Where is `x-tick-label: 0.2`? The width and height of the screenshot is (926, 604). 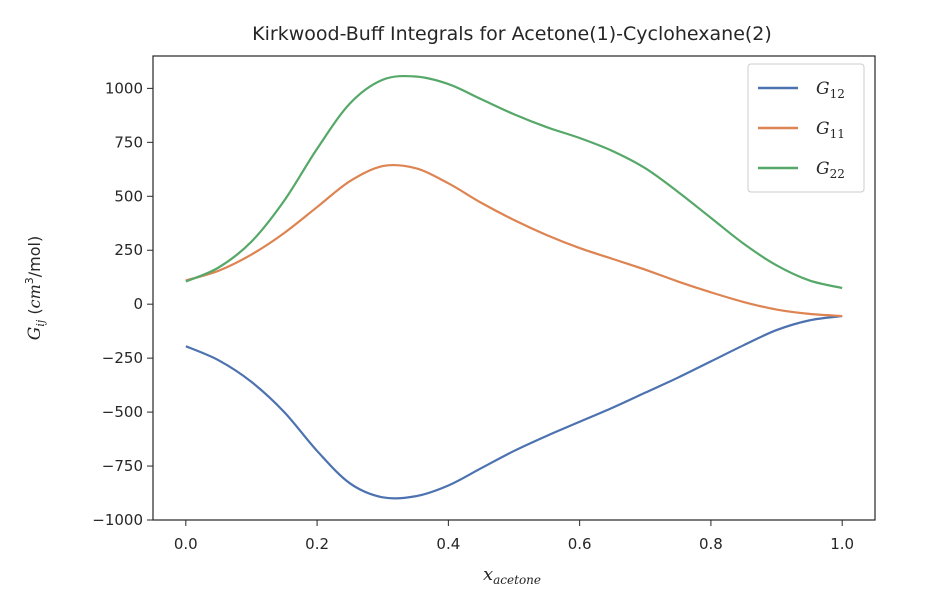 x-tick-label: 0.2 is located at coordinates (317, 544).